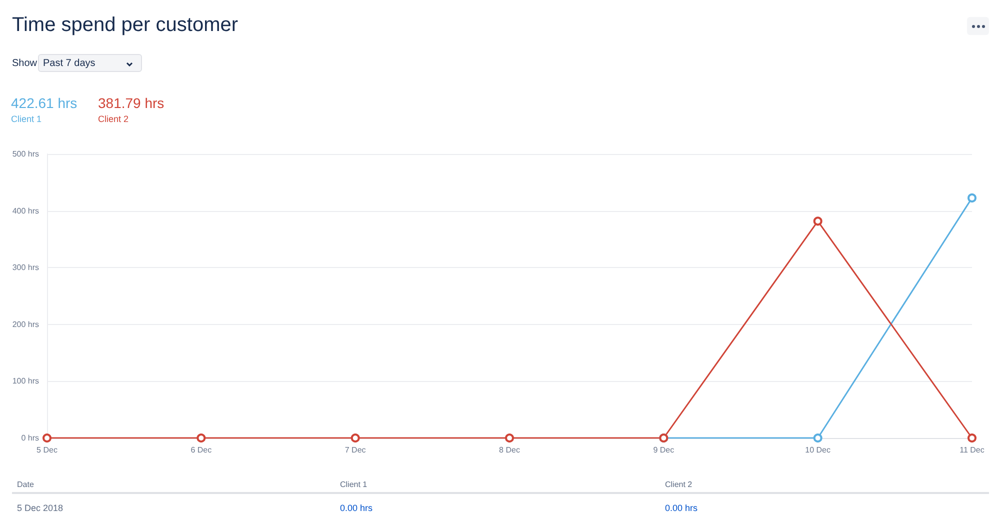  Describe the element at coordinates (25, 211) in the screenshot. I see `y-tick-label: 400 hrs` at that location.